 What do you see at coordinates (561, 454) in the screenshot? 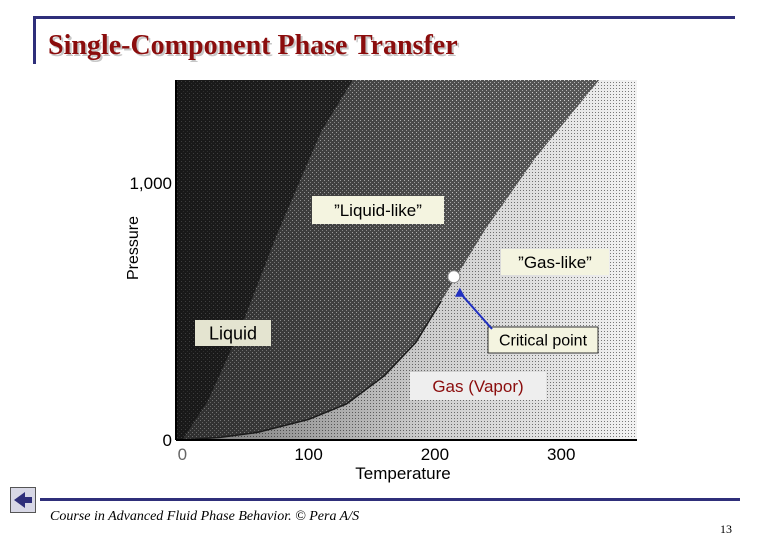
I see `x-tick-label: 300` at bounding box center [561, 454].